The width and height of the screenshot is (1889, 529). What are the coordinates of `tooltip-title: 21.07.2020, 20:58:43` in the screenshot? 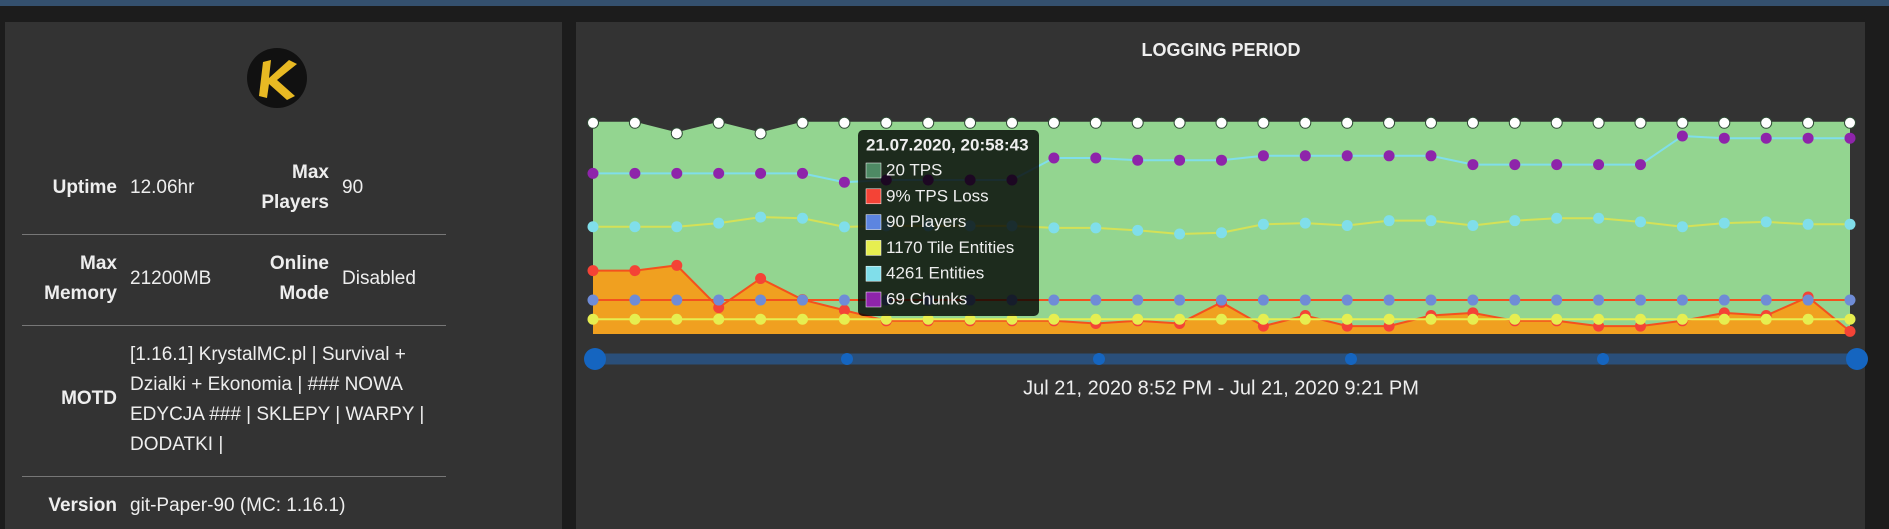 It's located at (947, 144).